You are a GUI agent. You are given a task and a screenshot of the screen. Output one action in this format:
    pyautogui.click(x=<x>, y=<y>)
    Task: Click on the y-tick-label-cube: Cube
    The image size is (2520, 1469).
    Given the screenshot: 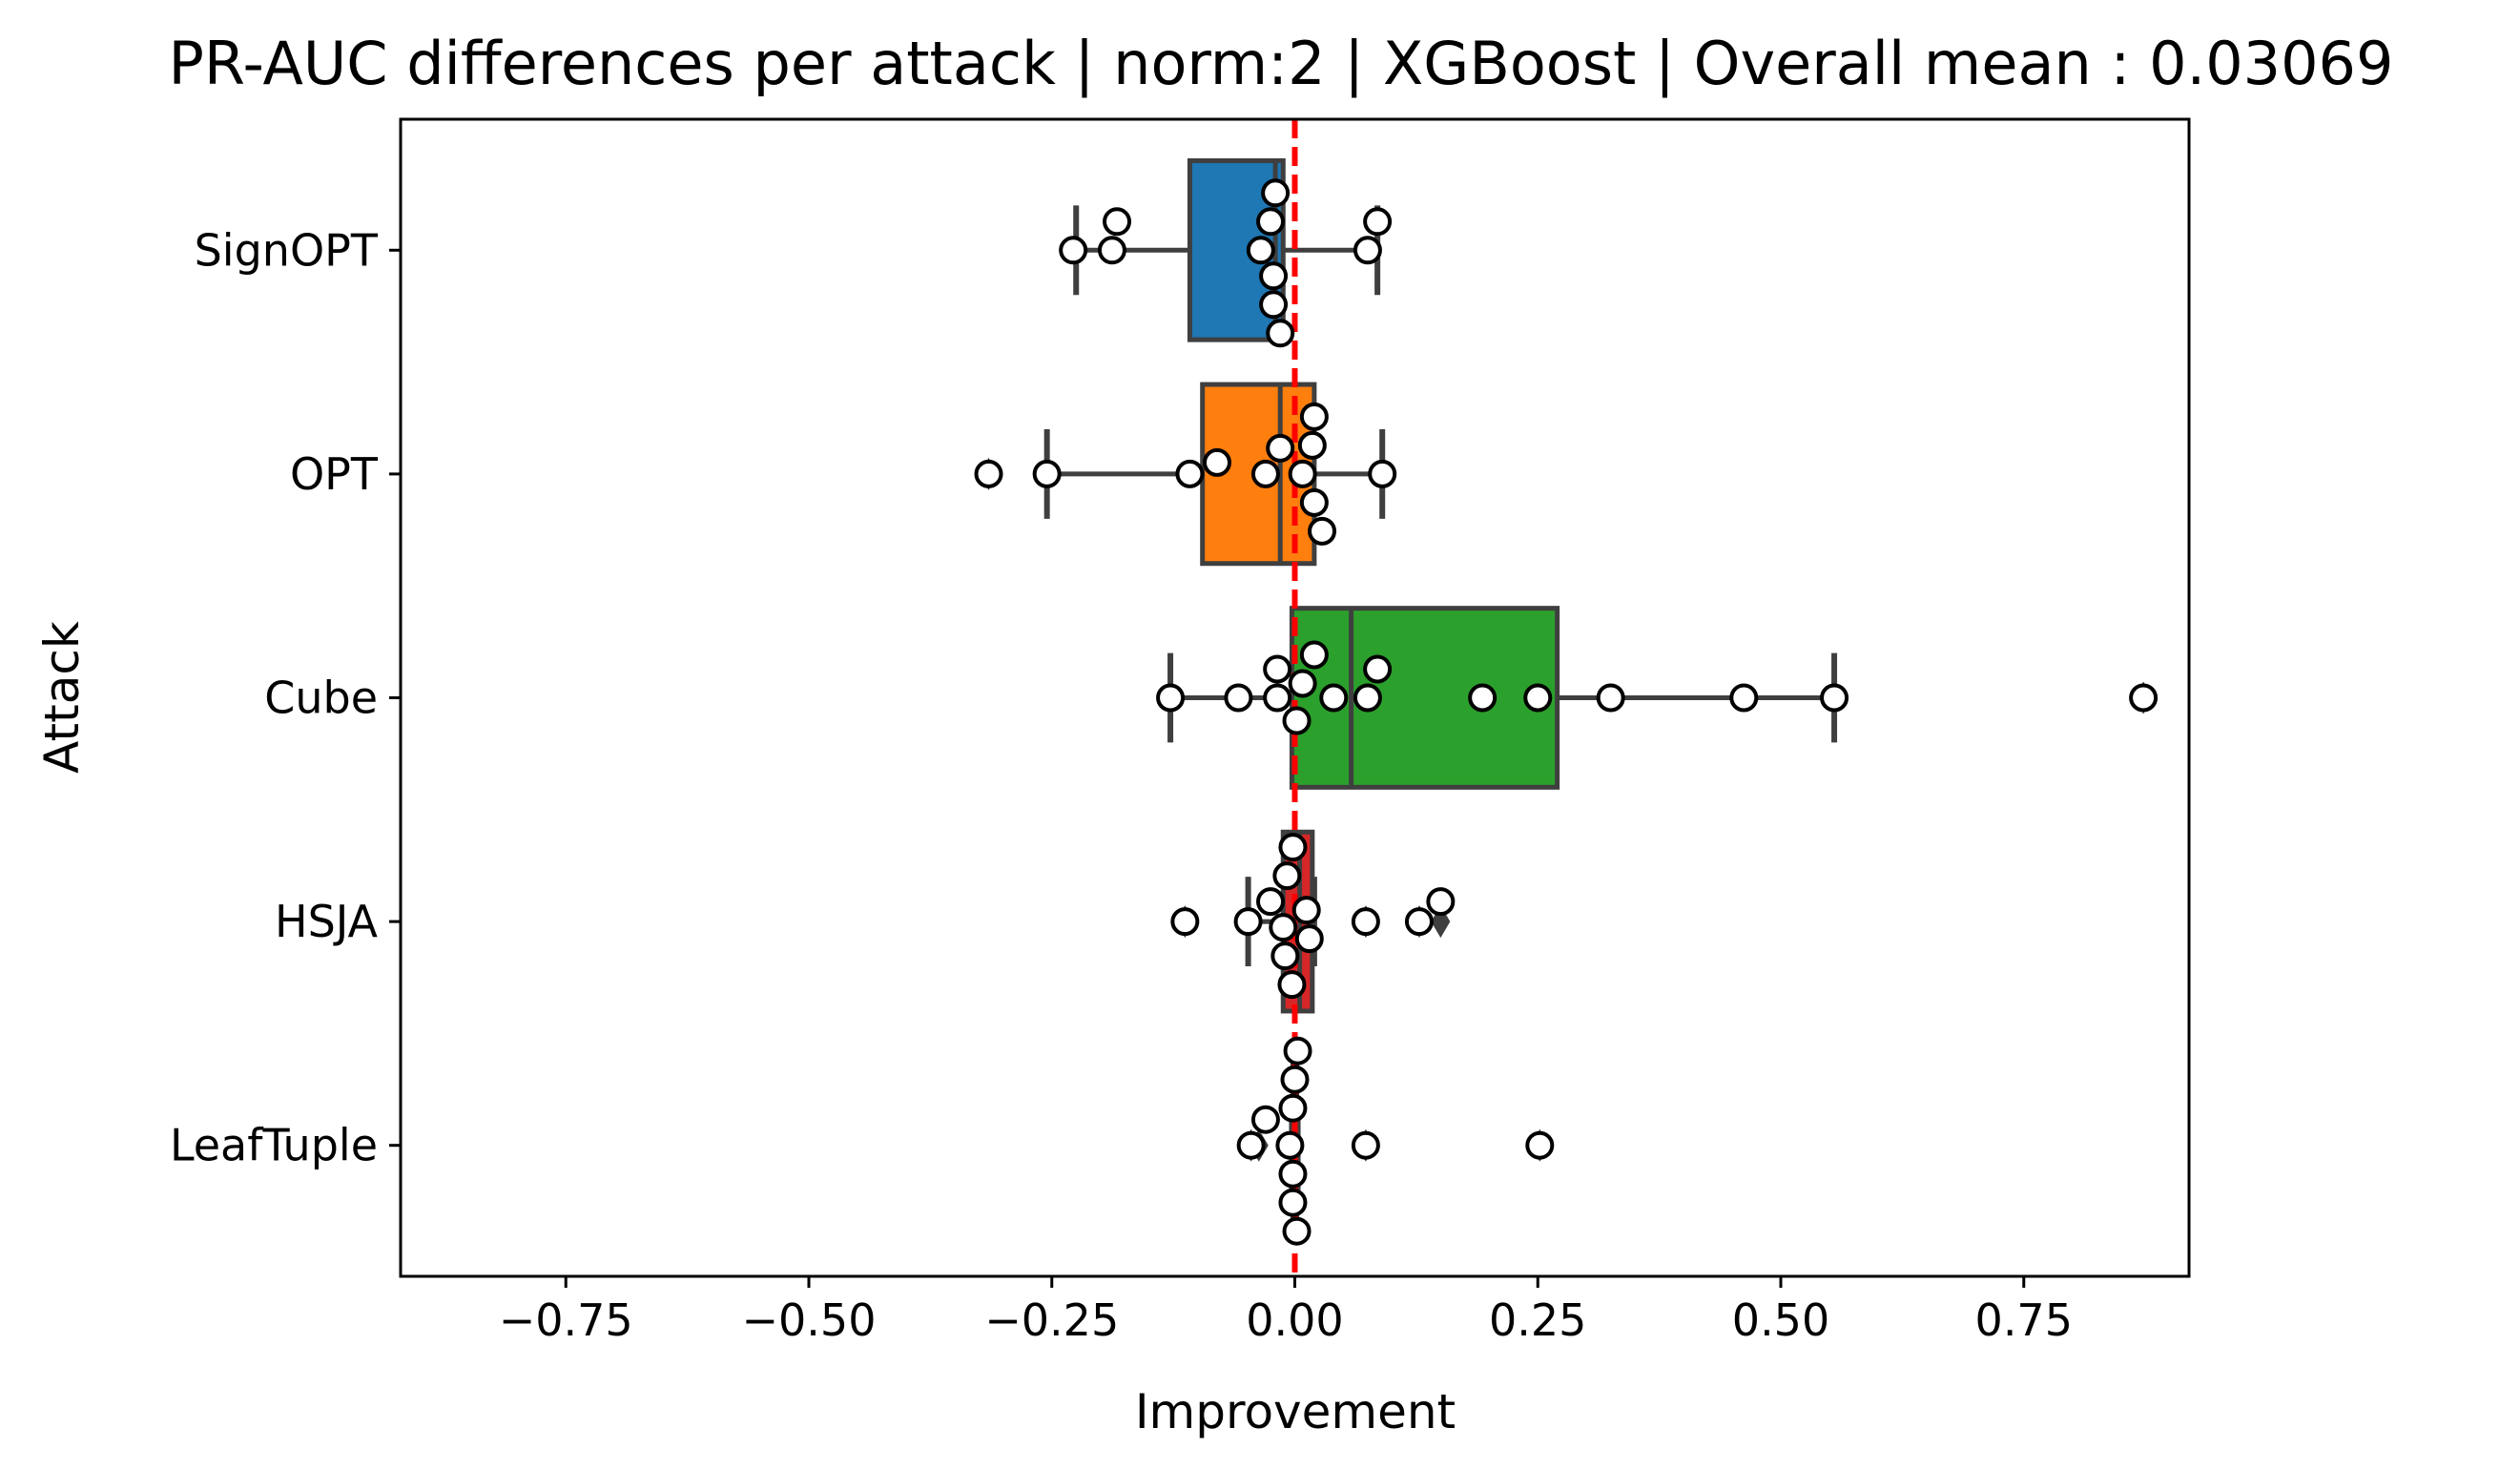 What is the action you would take?
    pyautogui.click(x=321, y=698)
    